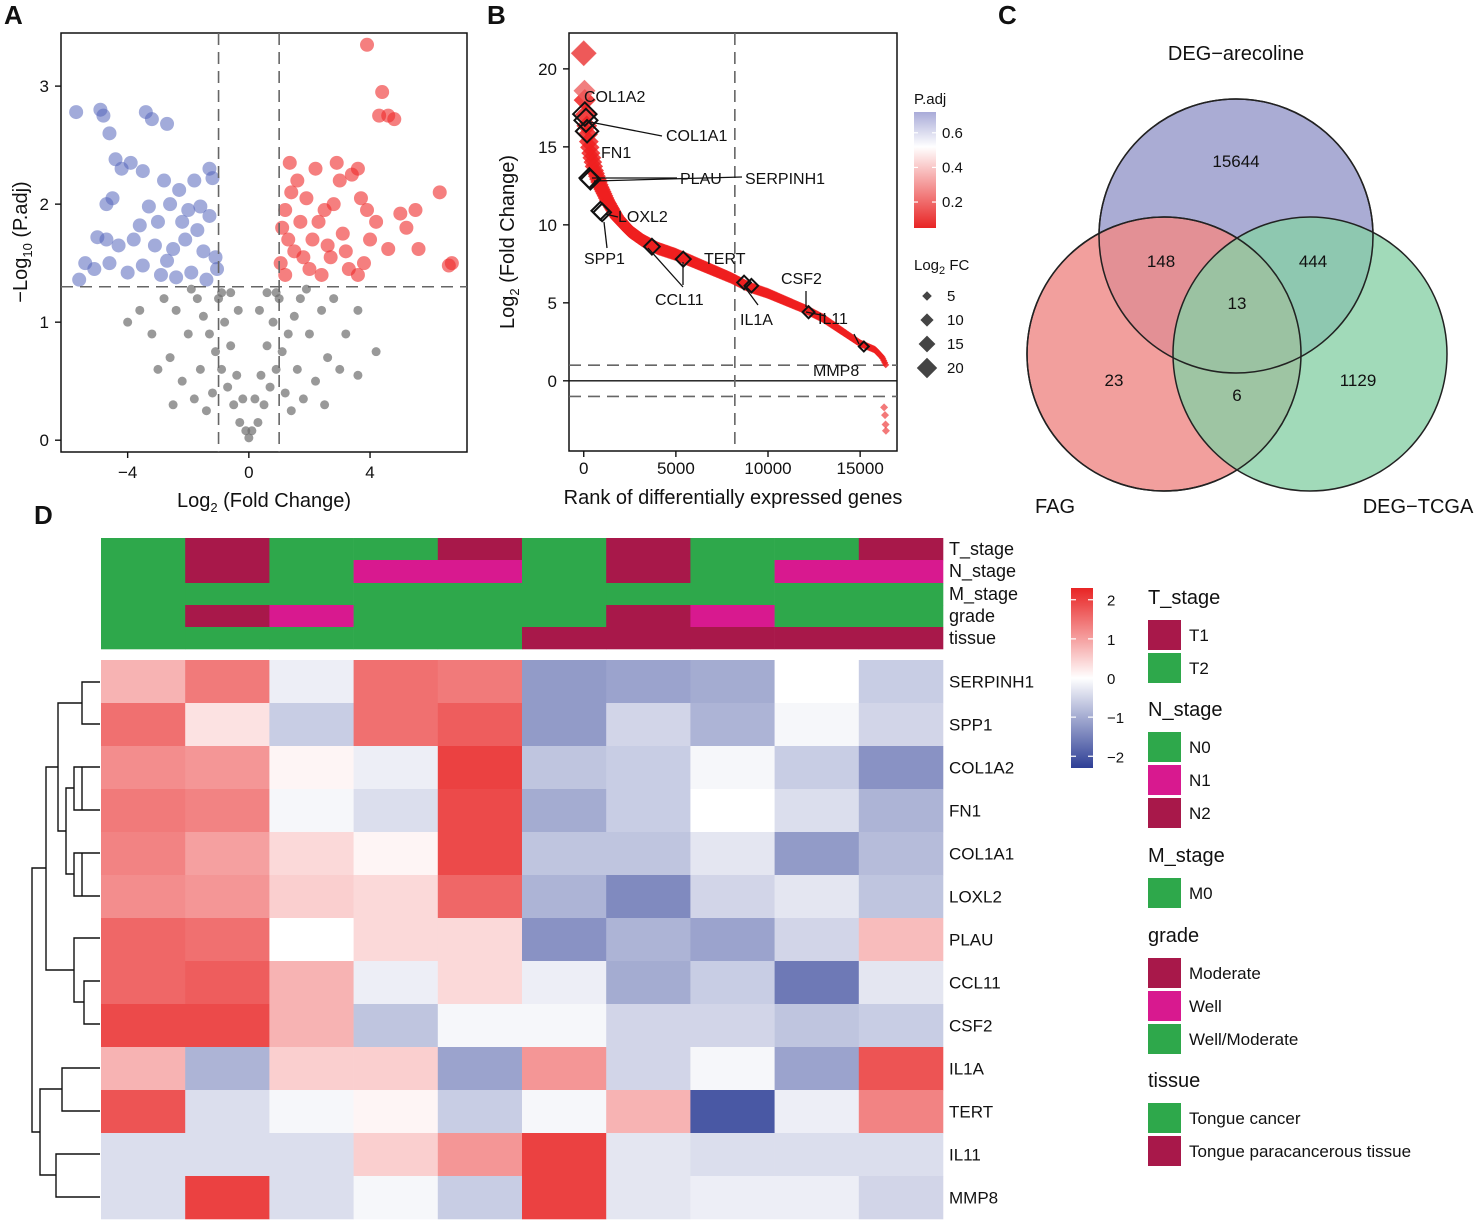  Describe the element at coordinates (927, 320) in the screenshot. I see `fc-legend-diamond` at that location.